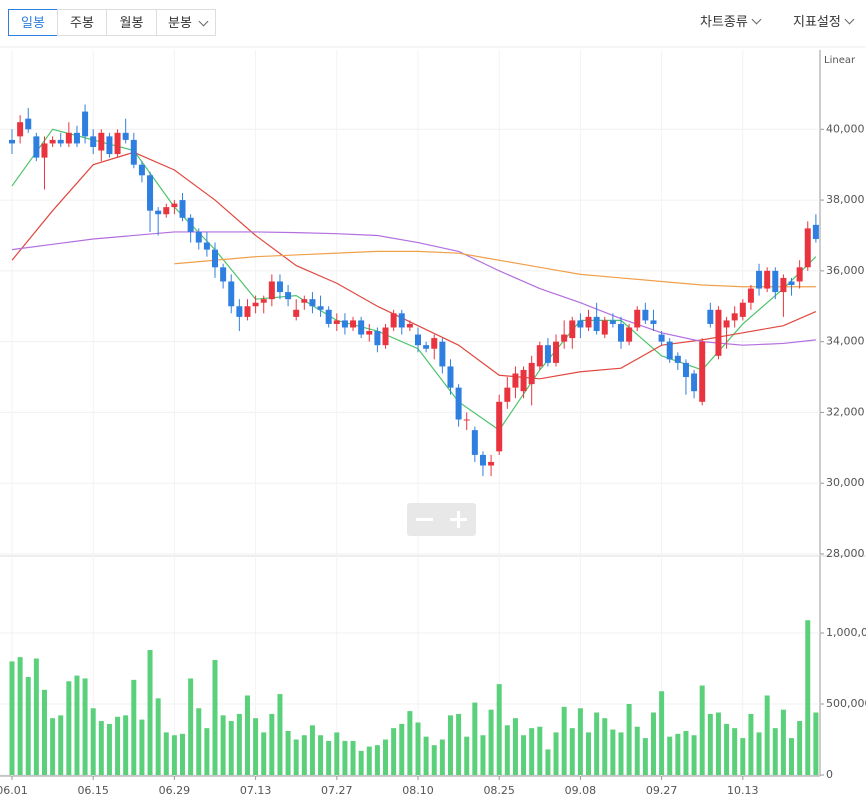  Describe the element at coordinates (845, 553) in the screenshot. I see `y-tick-label: 28,000` at that location.